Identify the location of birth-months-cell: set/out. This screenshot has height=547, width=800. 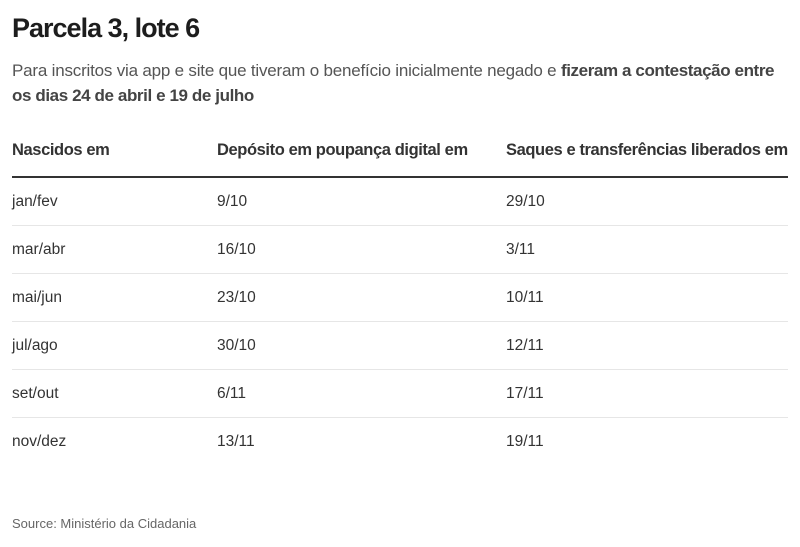
(114, 393).